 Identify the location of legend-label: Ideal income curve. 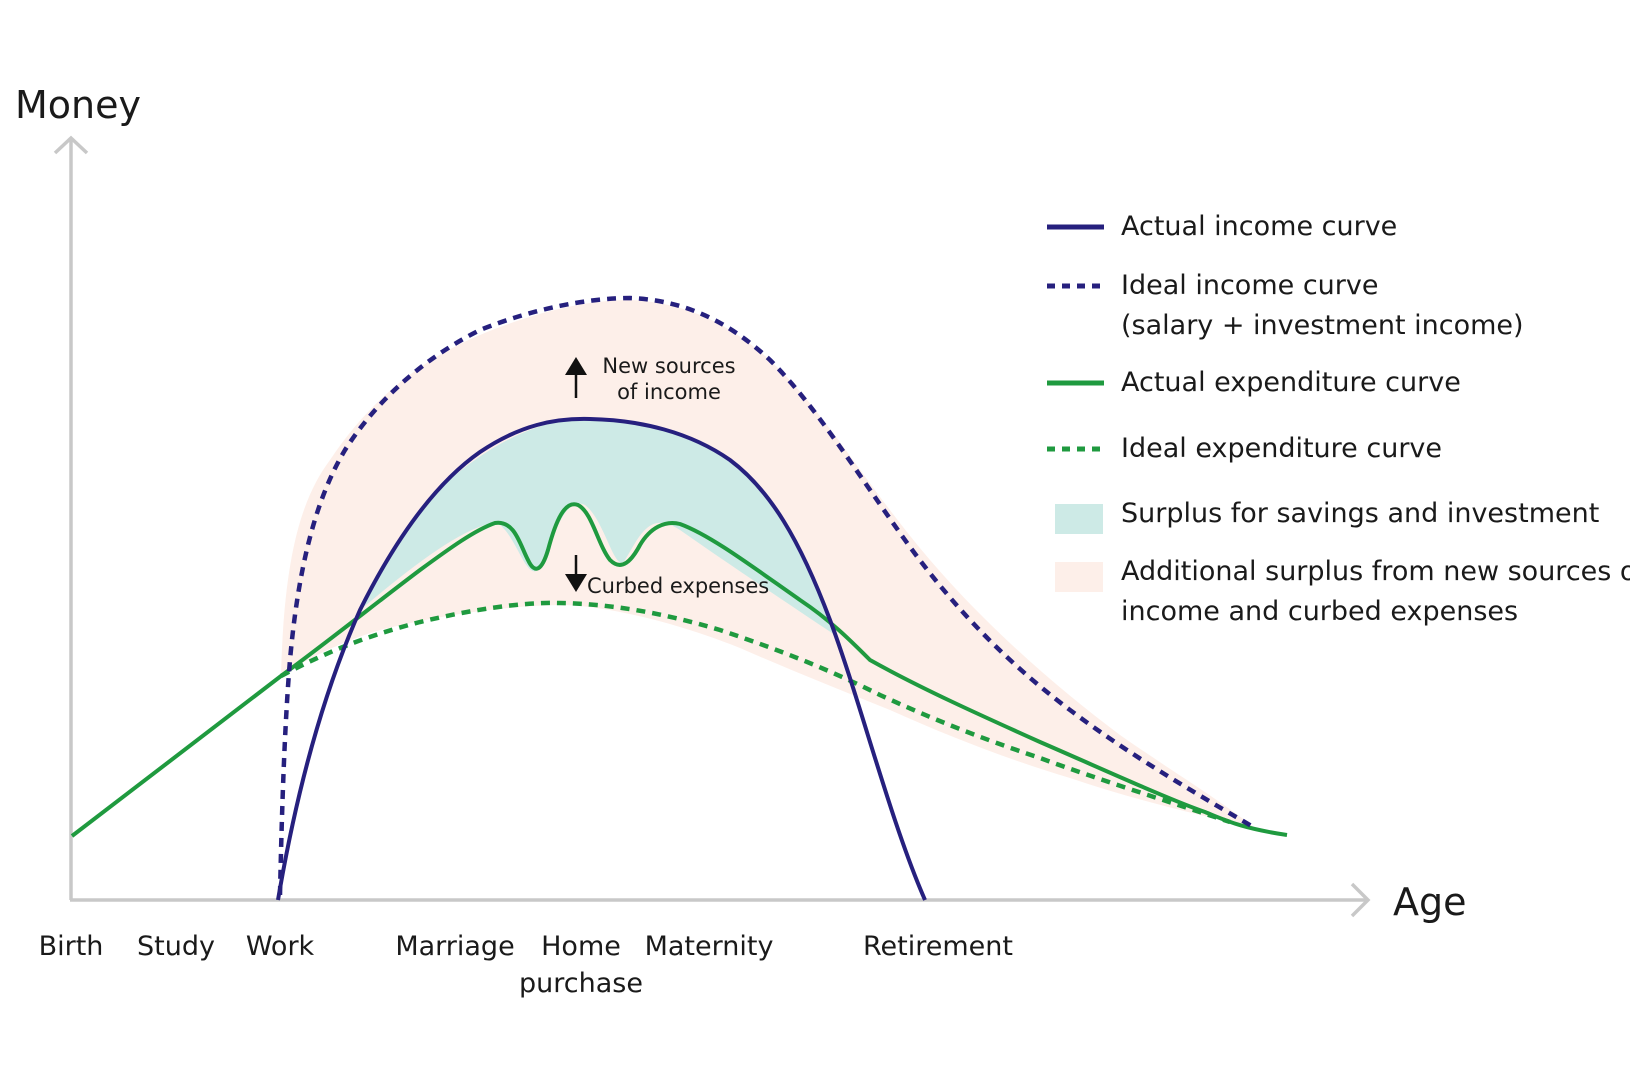
(1249, 285).